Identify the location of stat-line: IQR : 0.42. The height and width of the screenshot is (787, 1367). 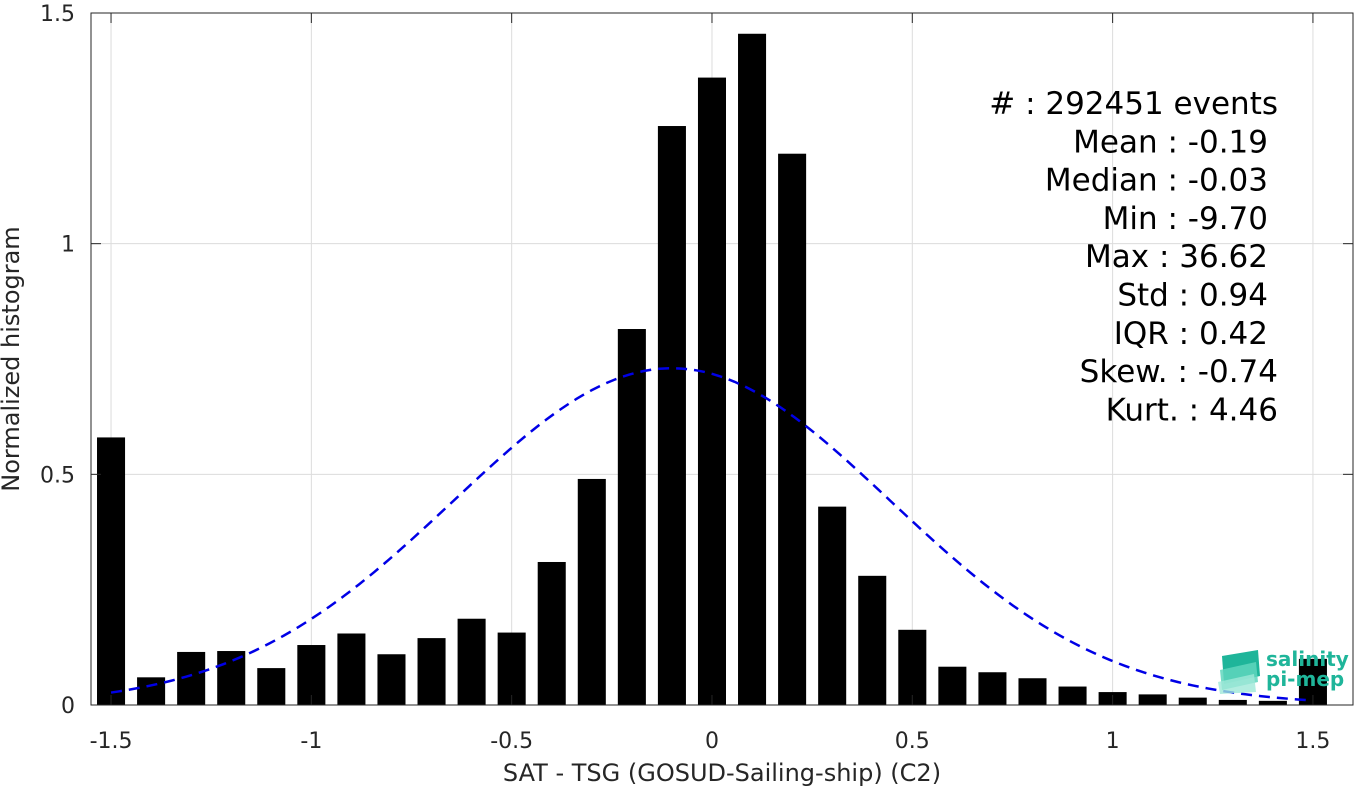
(1191, 334).